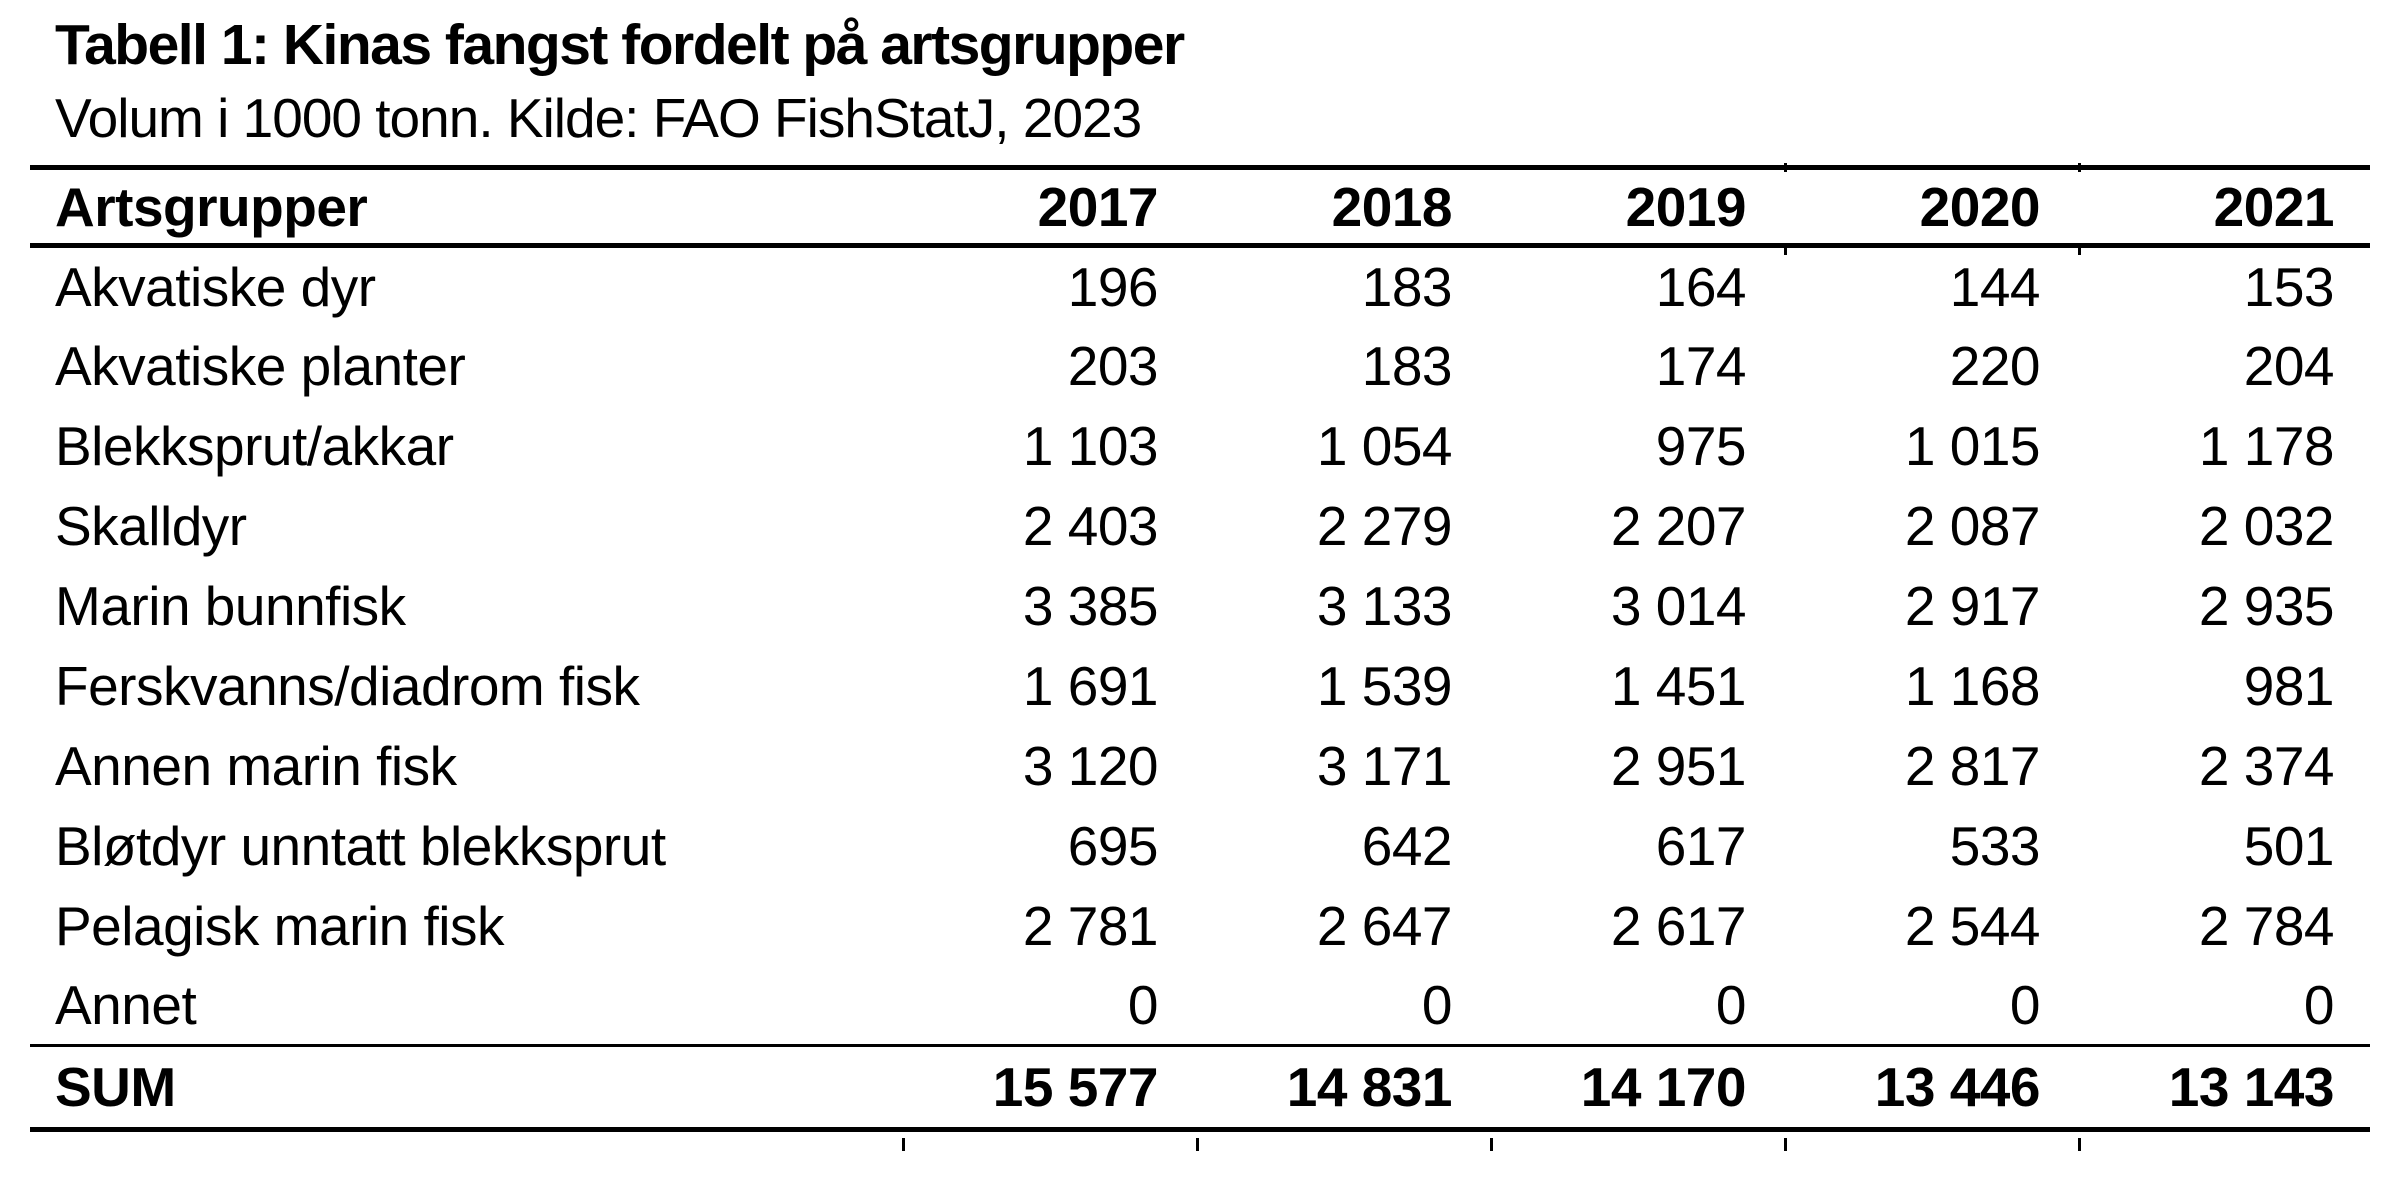 The width and height of the screenshot is (2400, 1183). What do you see at coordinates (1972, 925) in the screenshot?
I see `value-cell: 2 544` at bounding box center [1972, 925].